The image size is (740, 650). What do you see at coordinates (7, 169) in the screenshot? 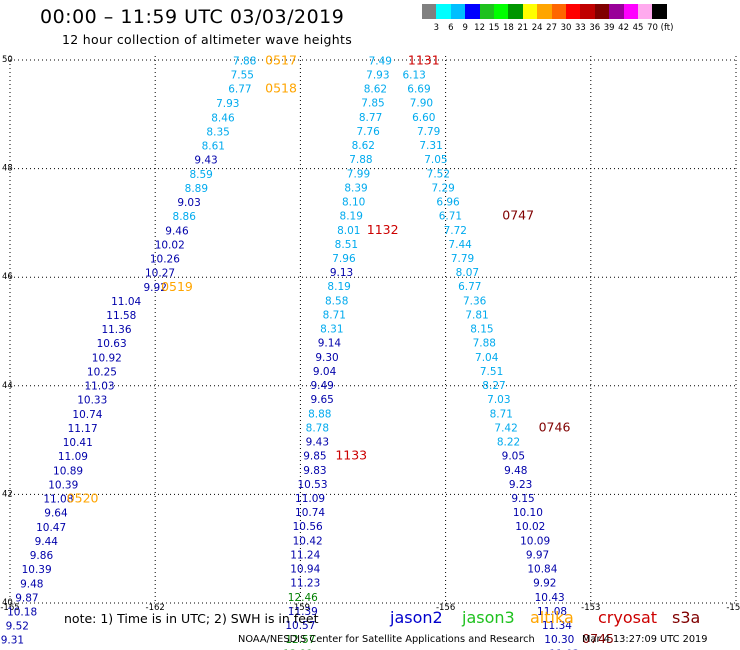
I see `latitude-label: 48` at bounding box center [7, 169].